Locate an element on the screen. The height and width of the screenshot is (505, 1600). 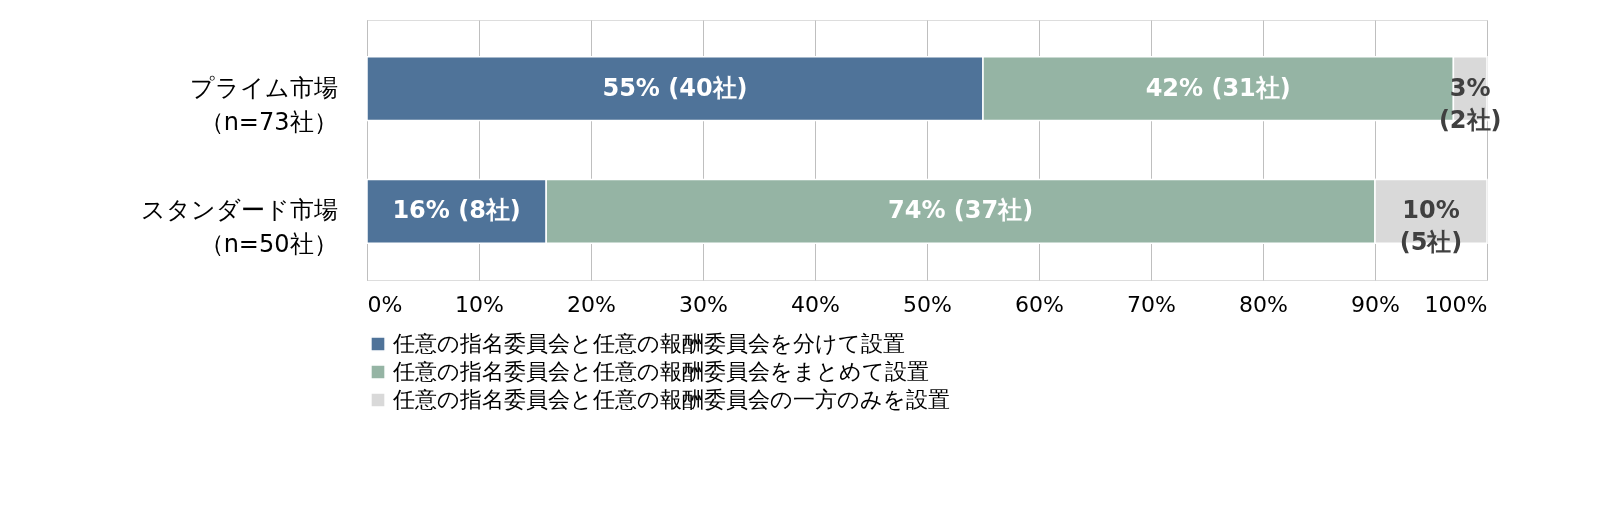
x-tick-label: 10% is located at coordinates (479, 304).